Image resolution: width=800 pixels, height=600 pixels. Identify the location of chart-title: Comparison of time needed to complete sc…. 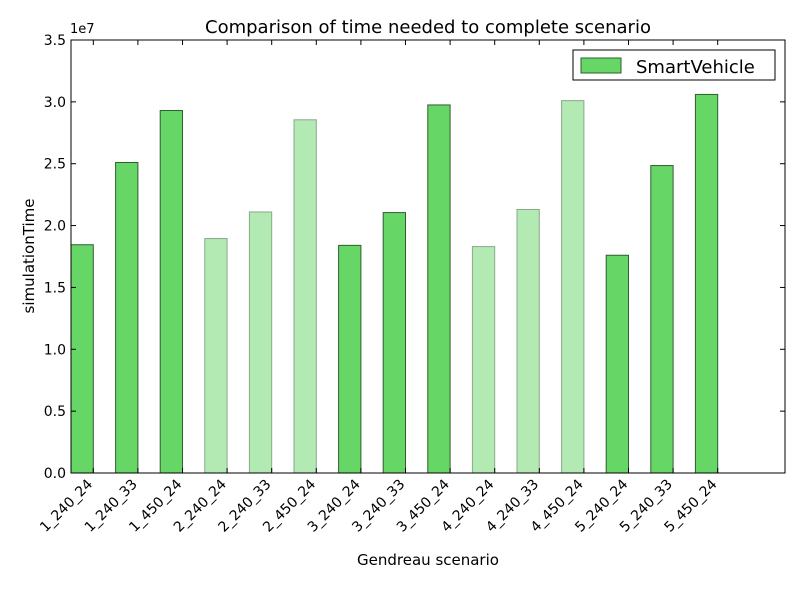
(428, 27).